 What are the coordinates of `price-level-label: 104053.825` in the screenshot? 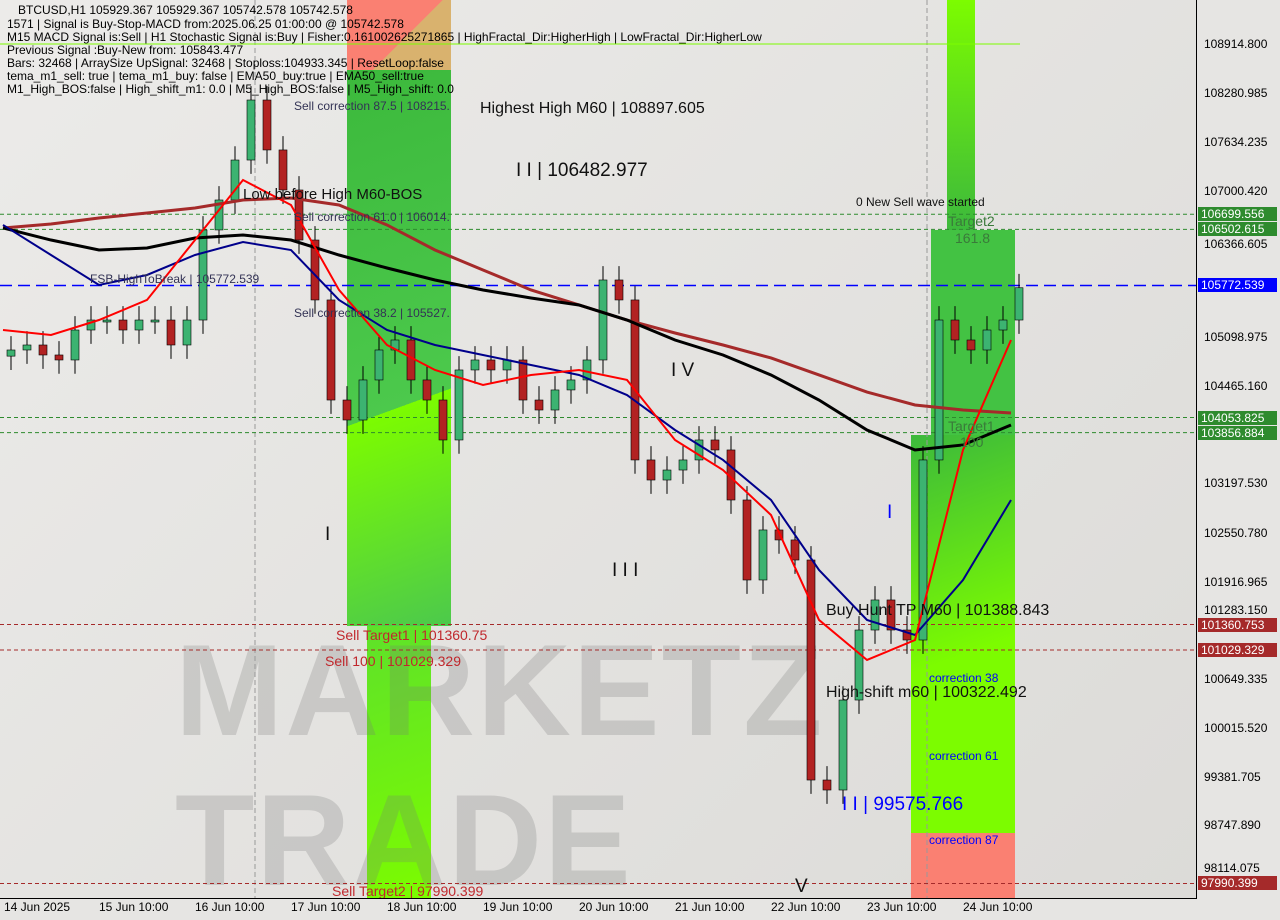 It's located at (1237, 417).